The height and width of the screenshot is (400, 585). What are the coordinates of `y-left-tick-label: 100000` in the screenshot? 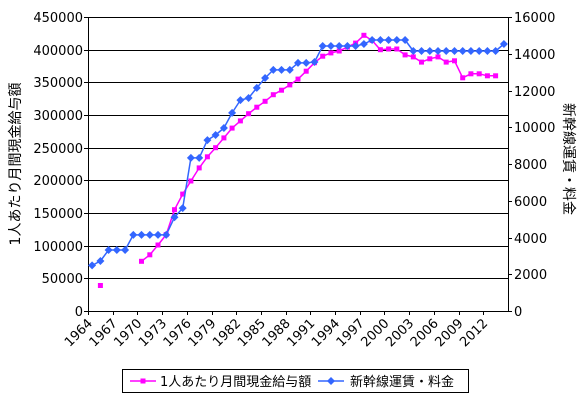 It's located at (58, 247).